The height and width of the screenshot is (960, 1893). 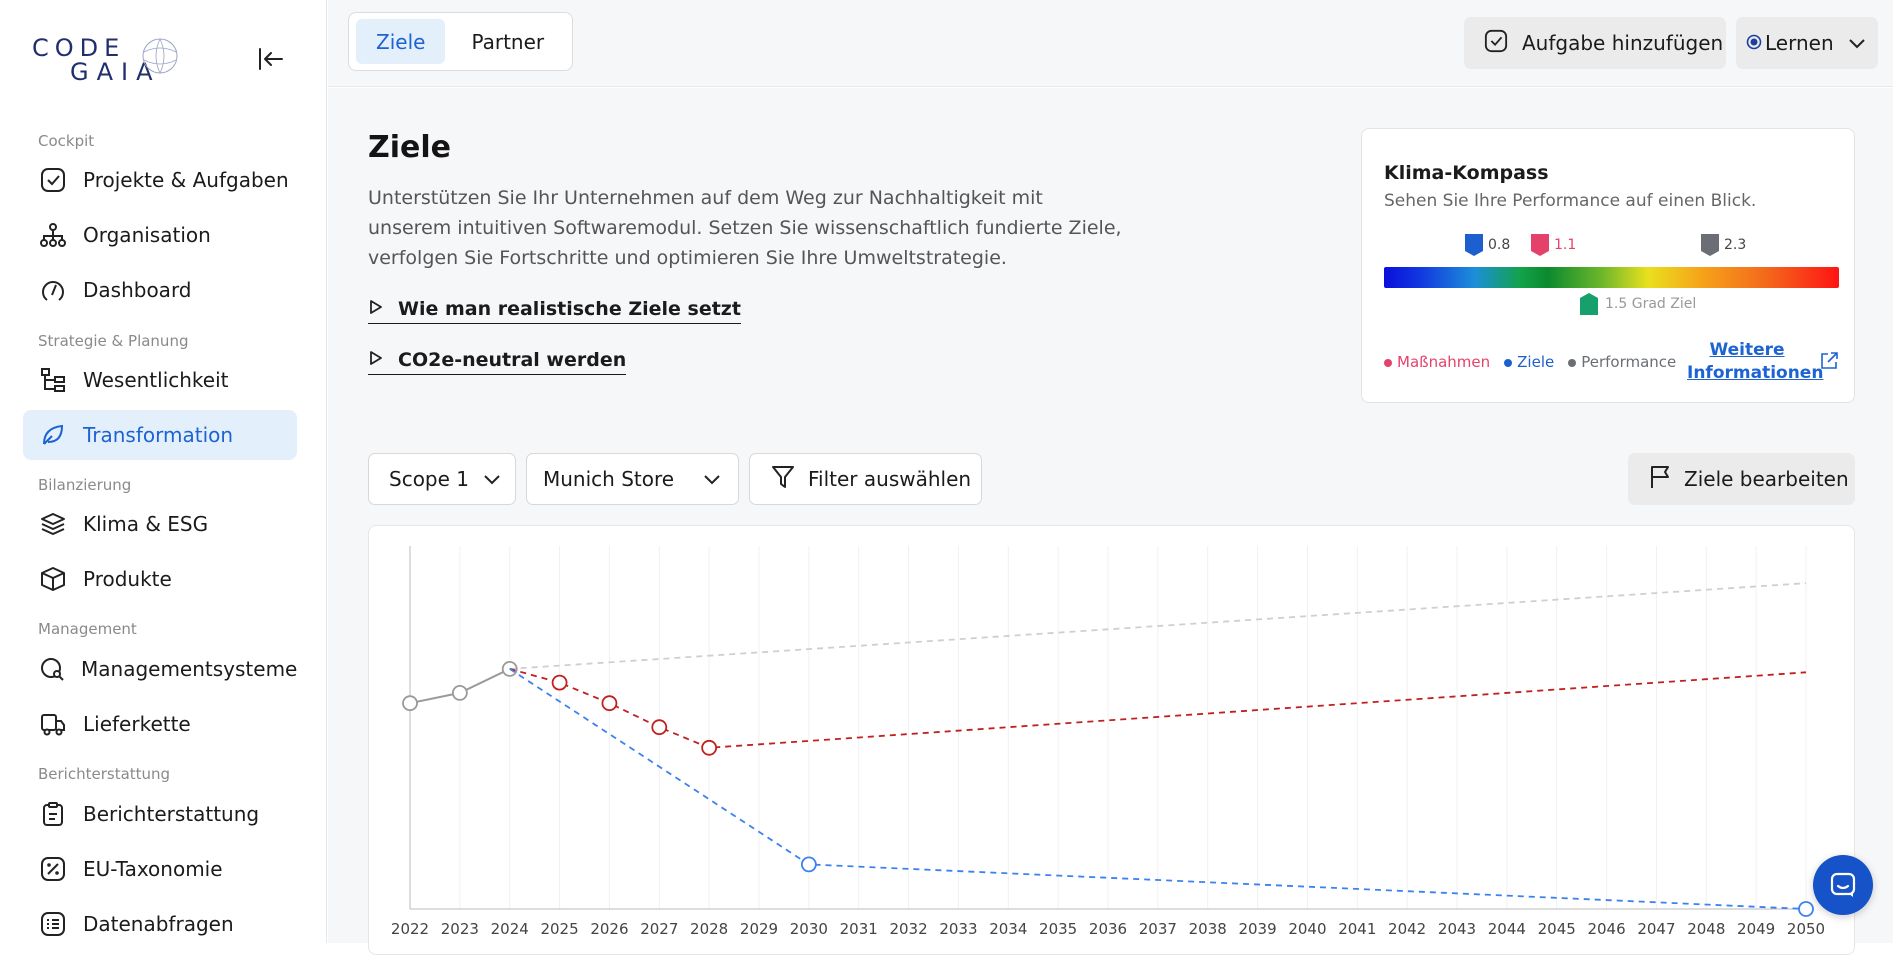 I want to click on x-tick-label: 2027, so click(x=659, y=929).